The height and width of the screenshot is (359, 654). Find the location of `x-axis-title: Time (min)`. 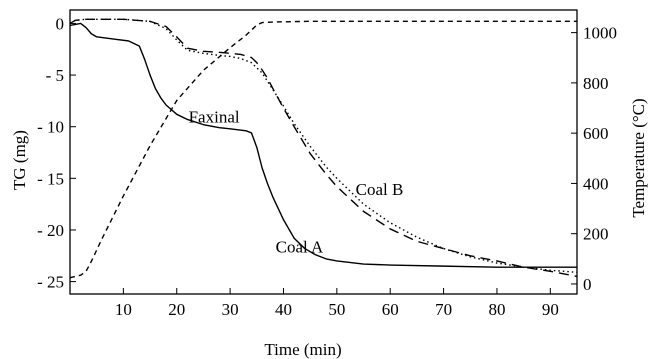

x-axis-title: Time (min) is located at coordinates (302, 349).